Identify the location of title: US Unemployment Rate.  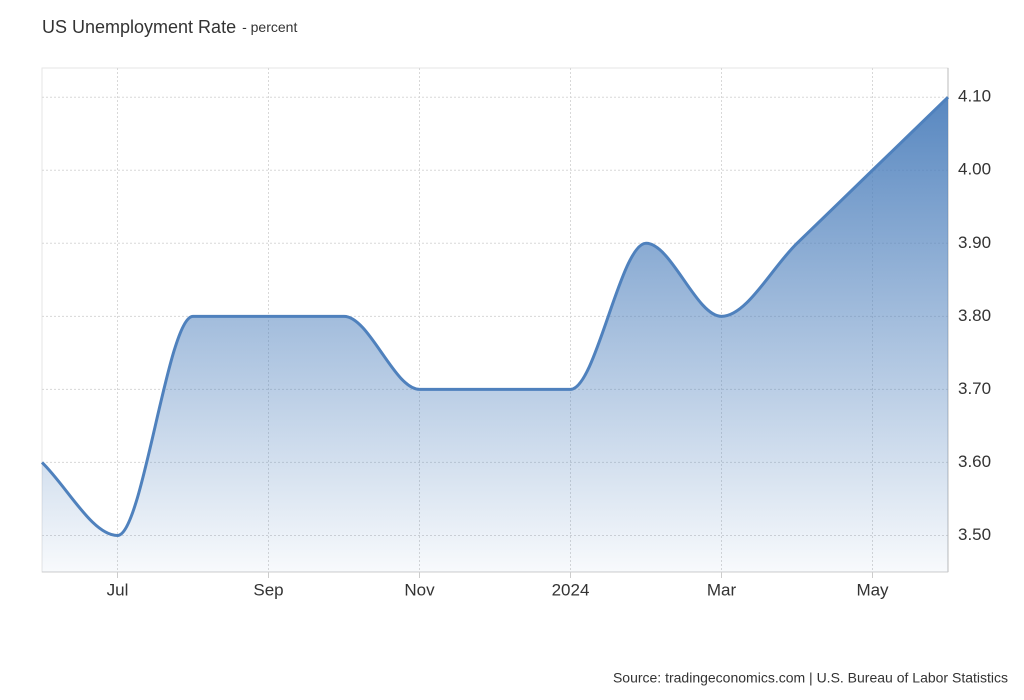
(139, 27).